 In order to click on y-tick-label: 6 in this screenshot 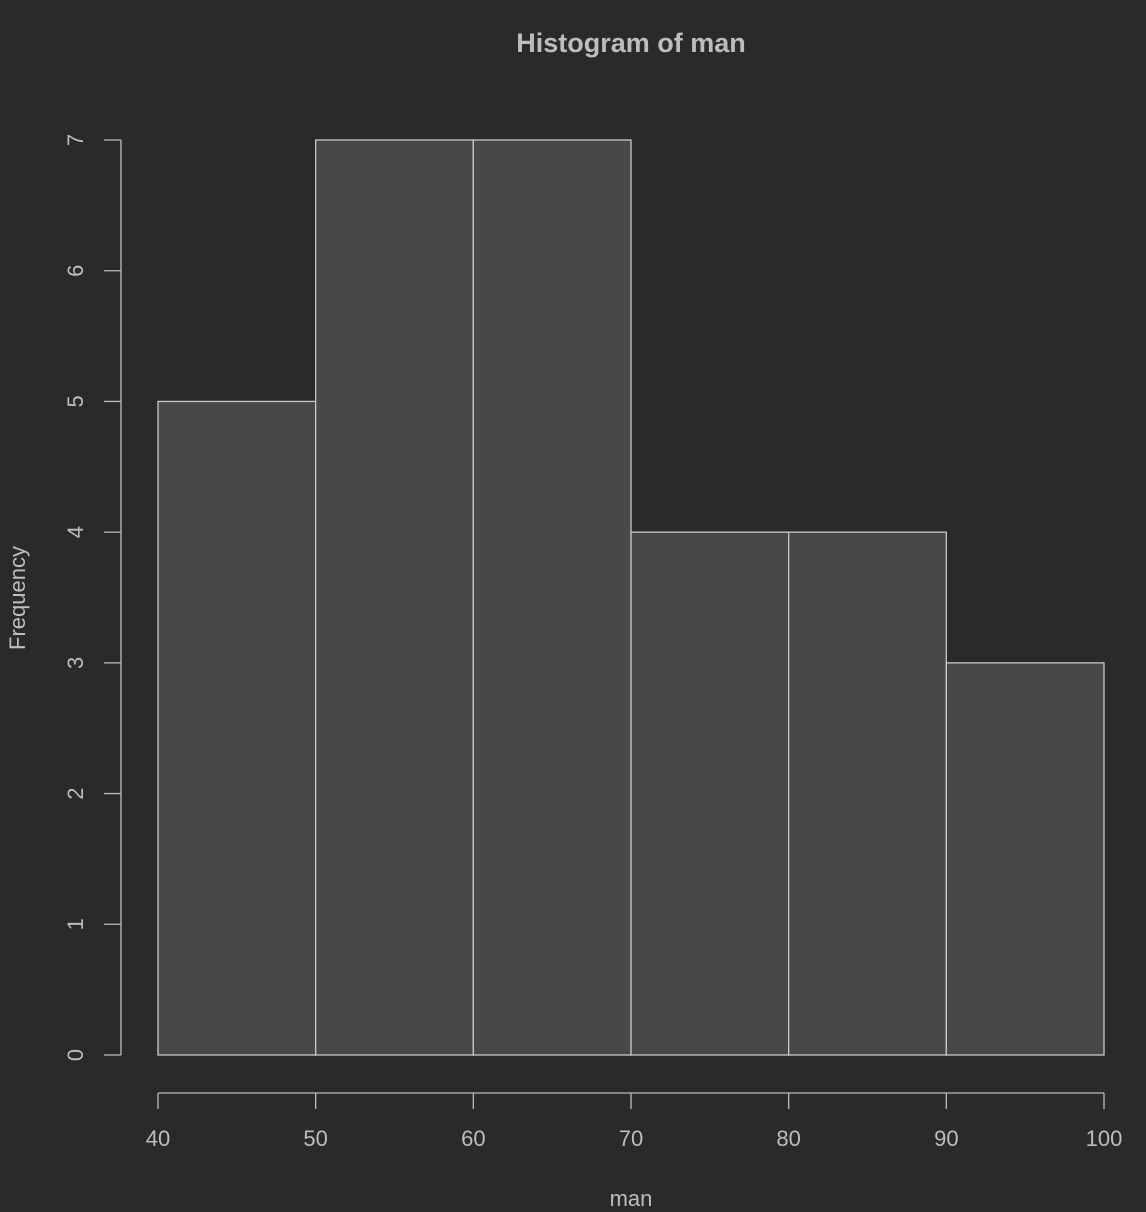, I will do `click(75, 271)`.